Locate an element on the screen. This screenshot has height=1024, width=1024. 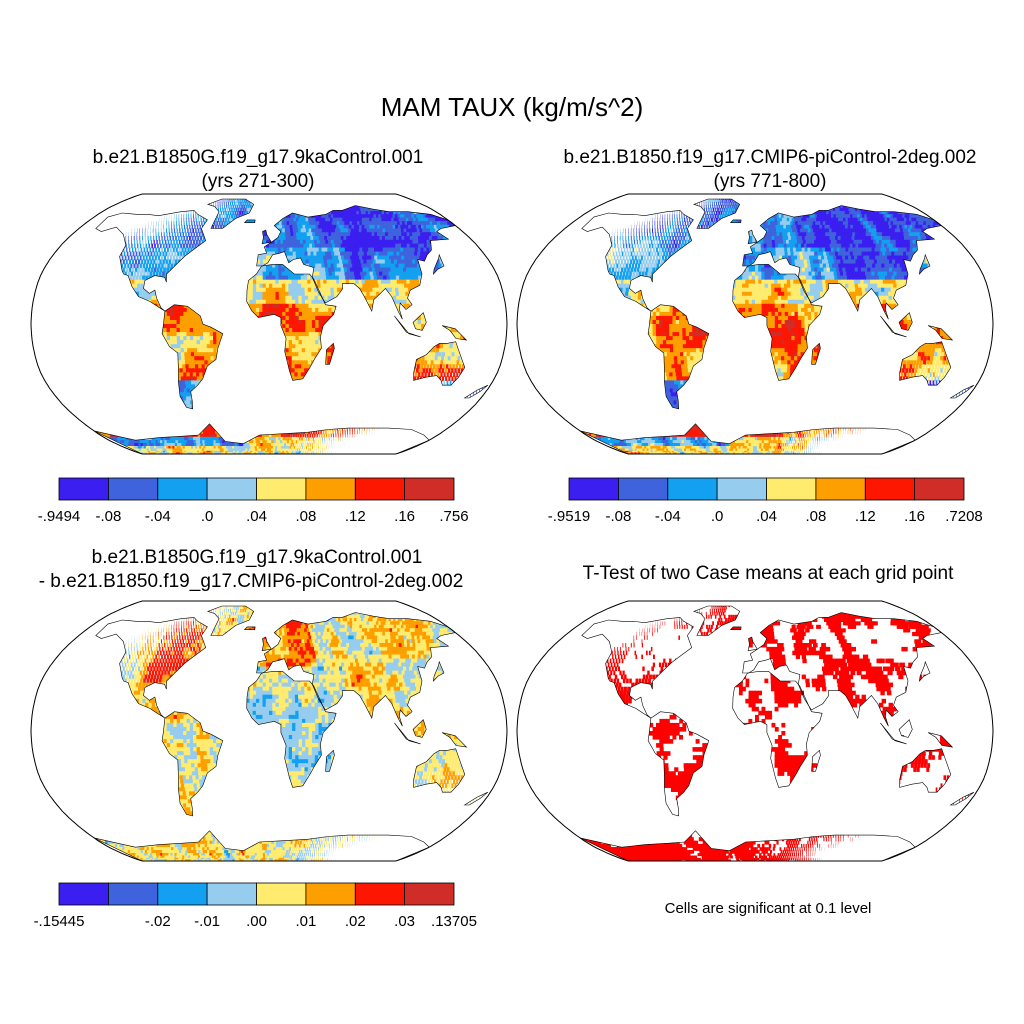
colorbar-9ka-tick-label-7: .16 is located at coordinates (404, 516).